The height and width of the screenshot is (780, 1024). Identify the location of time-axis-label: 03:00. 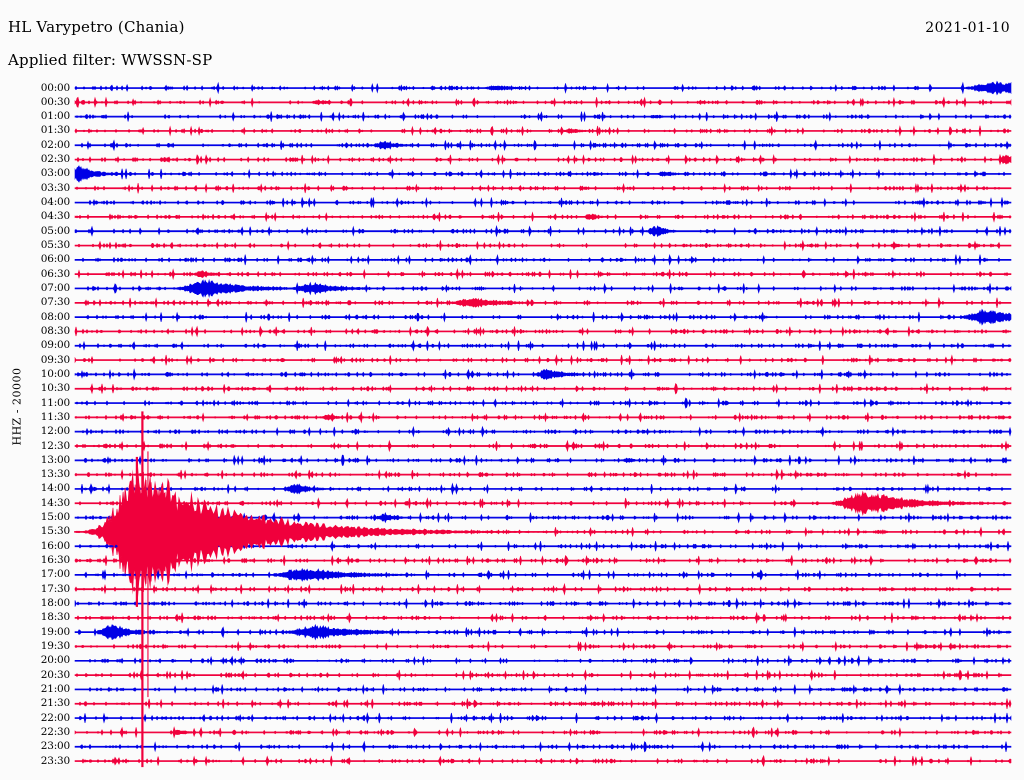
(55, 173).